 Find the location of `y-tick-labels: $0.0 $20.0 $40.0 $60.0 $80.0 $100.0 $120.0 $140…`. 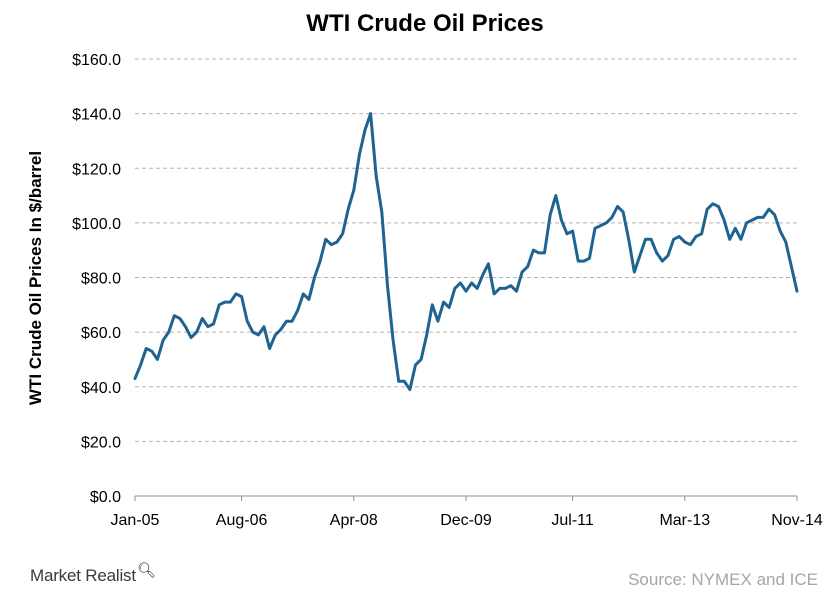

y-tick-labels: $0.0 $20.0 $40.0 $60.0 $80.0 $100.0 $120.0 $140… is located at coordinates (96, 279).